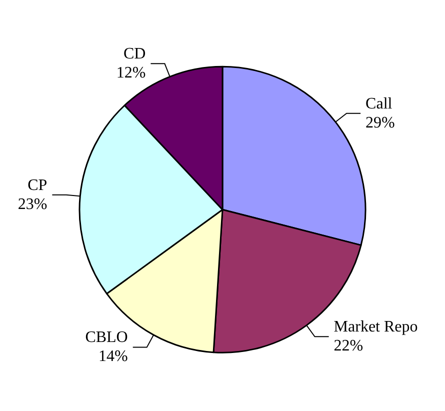 The width and height of the screenshot is (445, 411). What do you see at coordinates (113, 357) in the screenshot?
I see `data-label: 14%` at bounding box center [113, 357].